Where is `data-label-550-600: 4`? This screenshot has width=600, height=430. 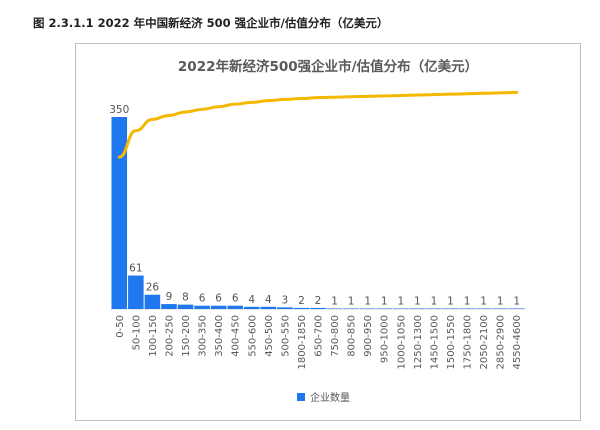
data-label-550-600: 4 is located at coordinates (251, 300).